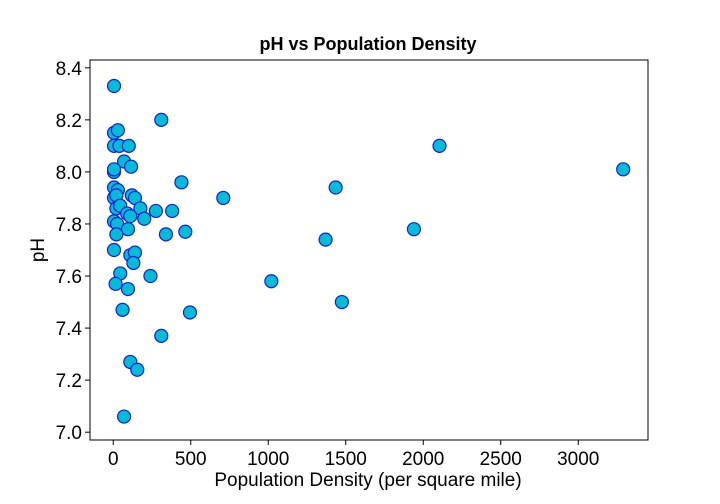 Image resolution: width=720 pixels, height=504 pixels. I want to click on x-tick-label: 2500, so click(501, 459).